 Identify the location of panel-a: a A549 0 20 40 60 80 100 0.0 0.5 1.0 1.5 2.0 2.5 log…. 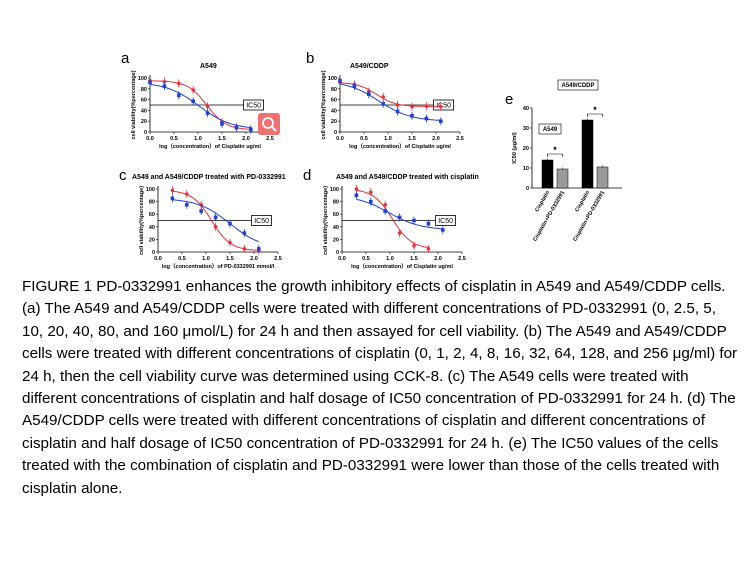
(197, 100).